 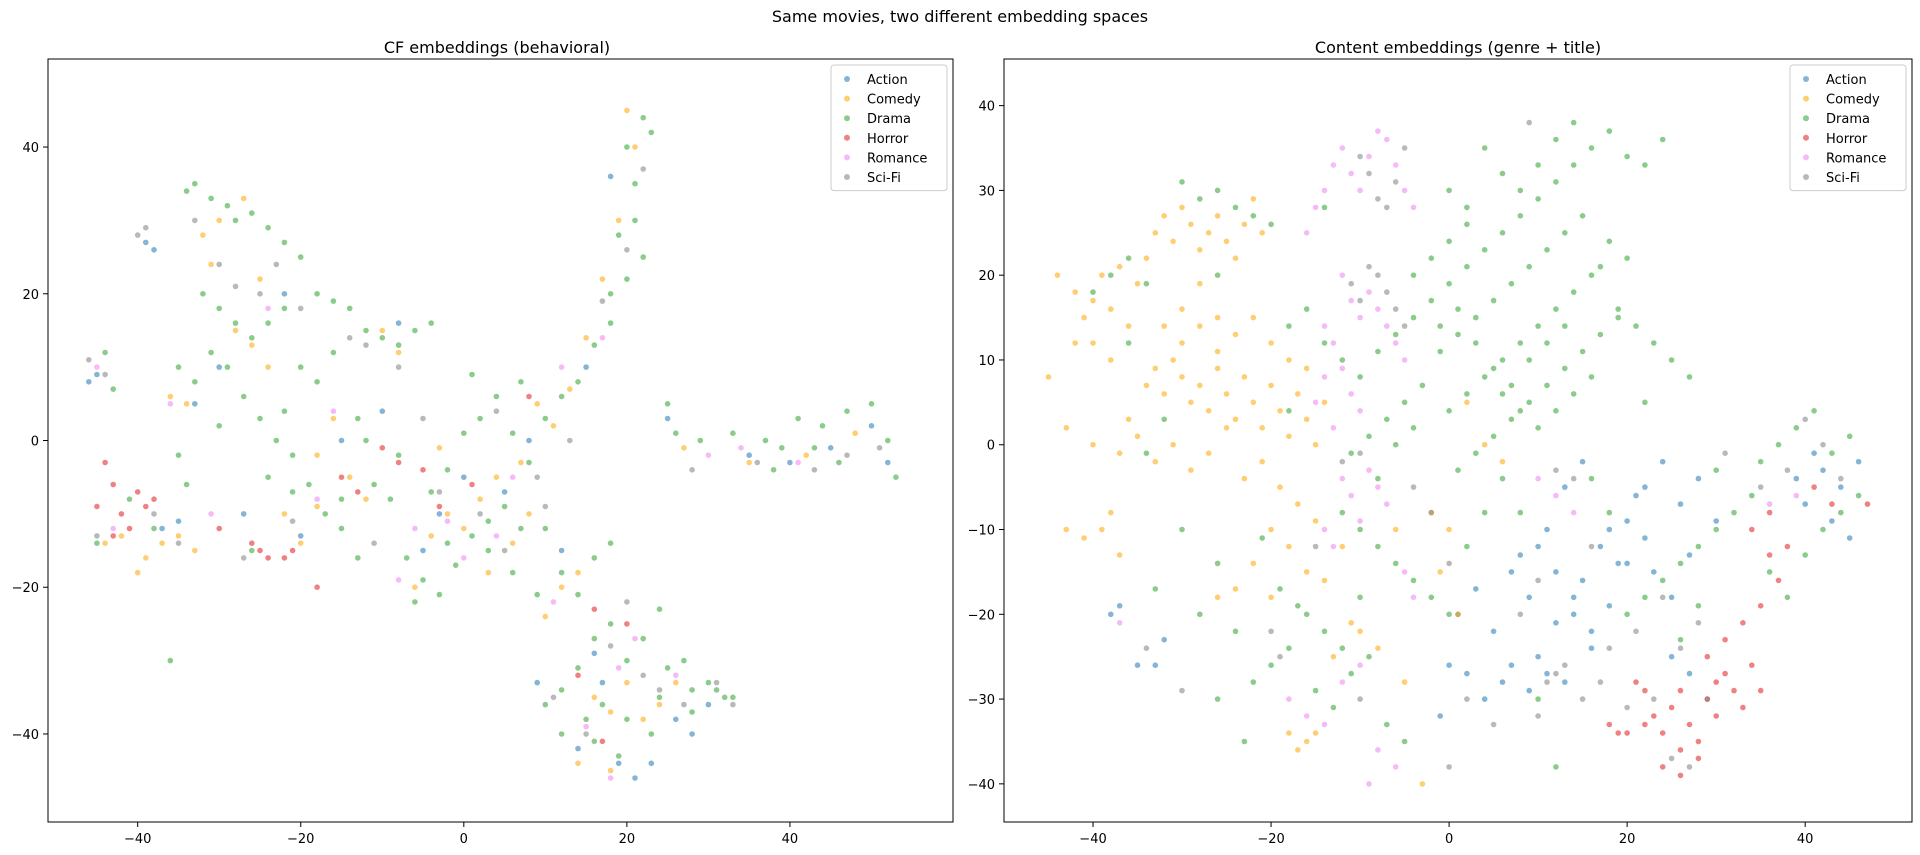 I want to click on x-tick-label: −40, so click(x=1092, y=839).